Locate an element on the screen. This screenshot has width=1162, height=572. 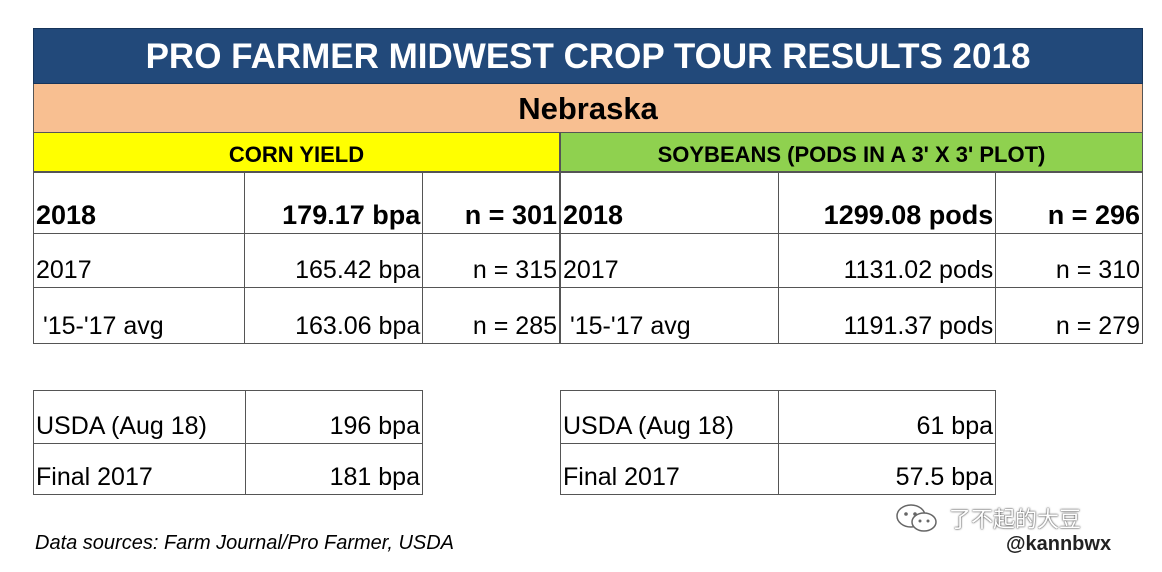
corn-ref-value: 196 bpa is located at coordinates (334, 417).